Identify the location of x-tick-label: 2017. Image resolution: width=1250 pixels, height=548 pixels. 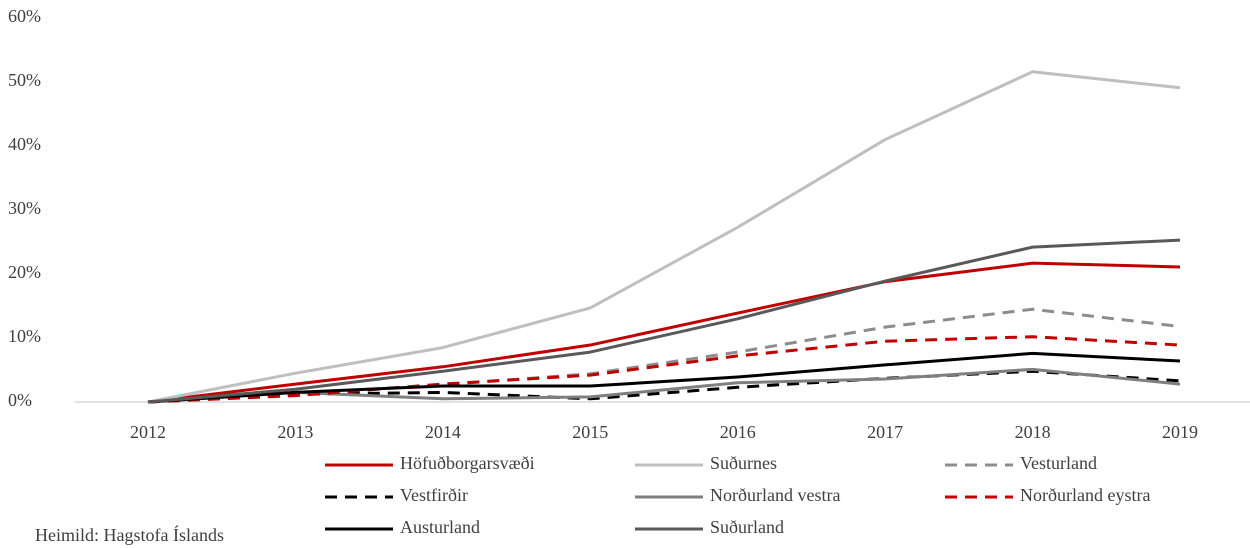
(885, 432).